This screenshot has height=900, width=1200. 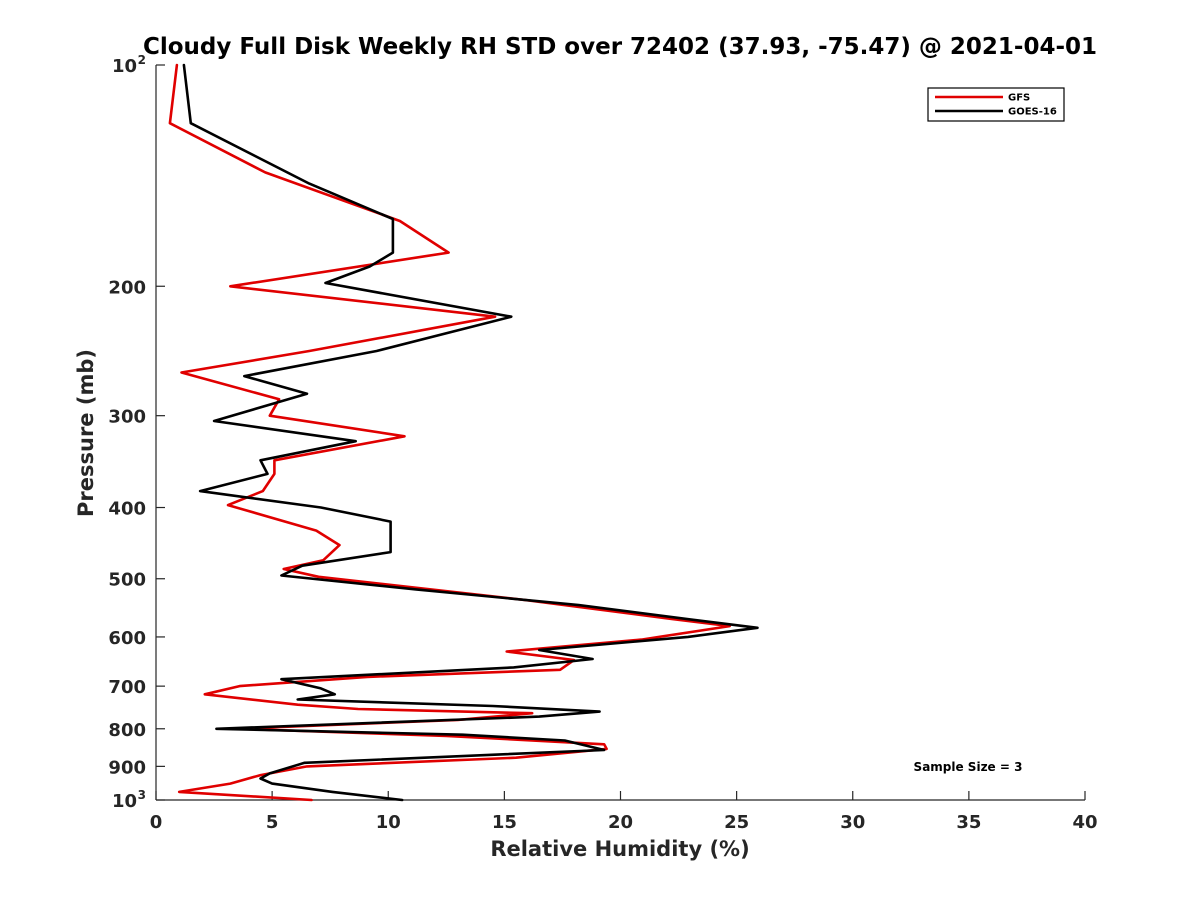 What do you see at coordinates (142, 795) in the screenshot?
I see `y-tick-exponent: 3` at bounding box center [142, 795].